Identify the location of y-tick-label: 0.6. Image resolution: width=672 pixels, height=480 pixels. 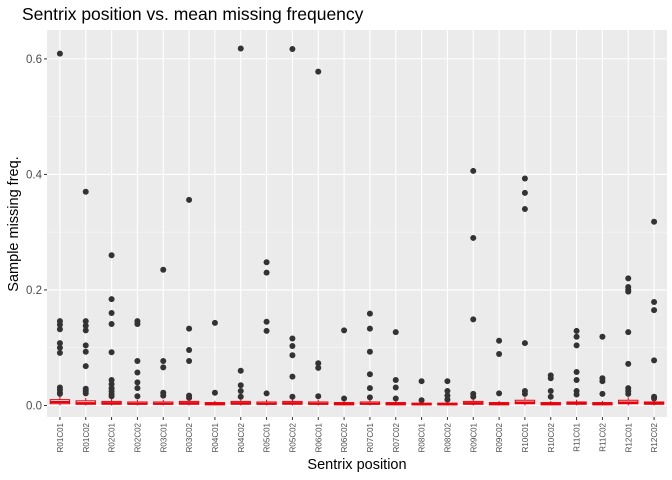
(34, 60).